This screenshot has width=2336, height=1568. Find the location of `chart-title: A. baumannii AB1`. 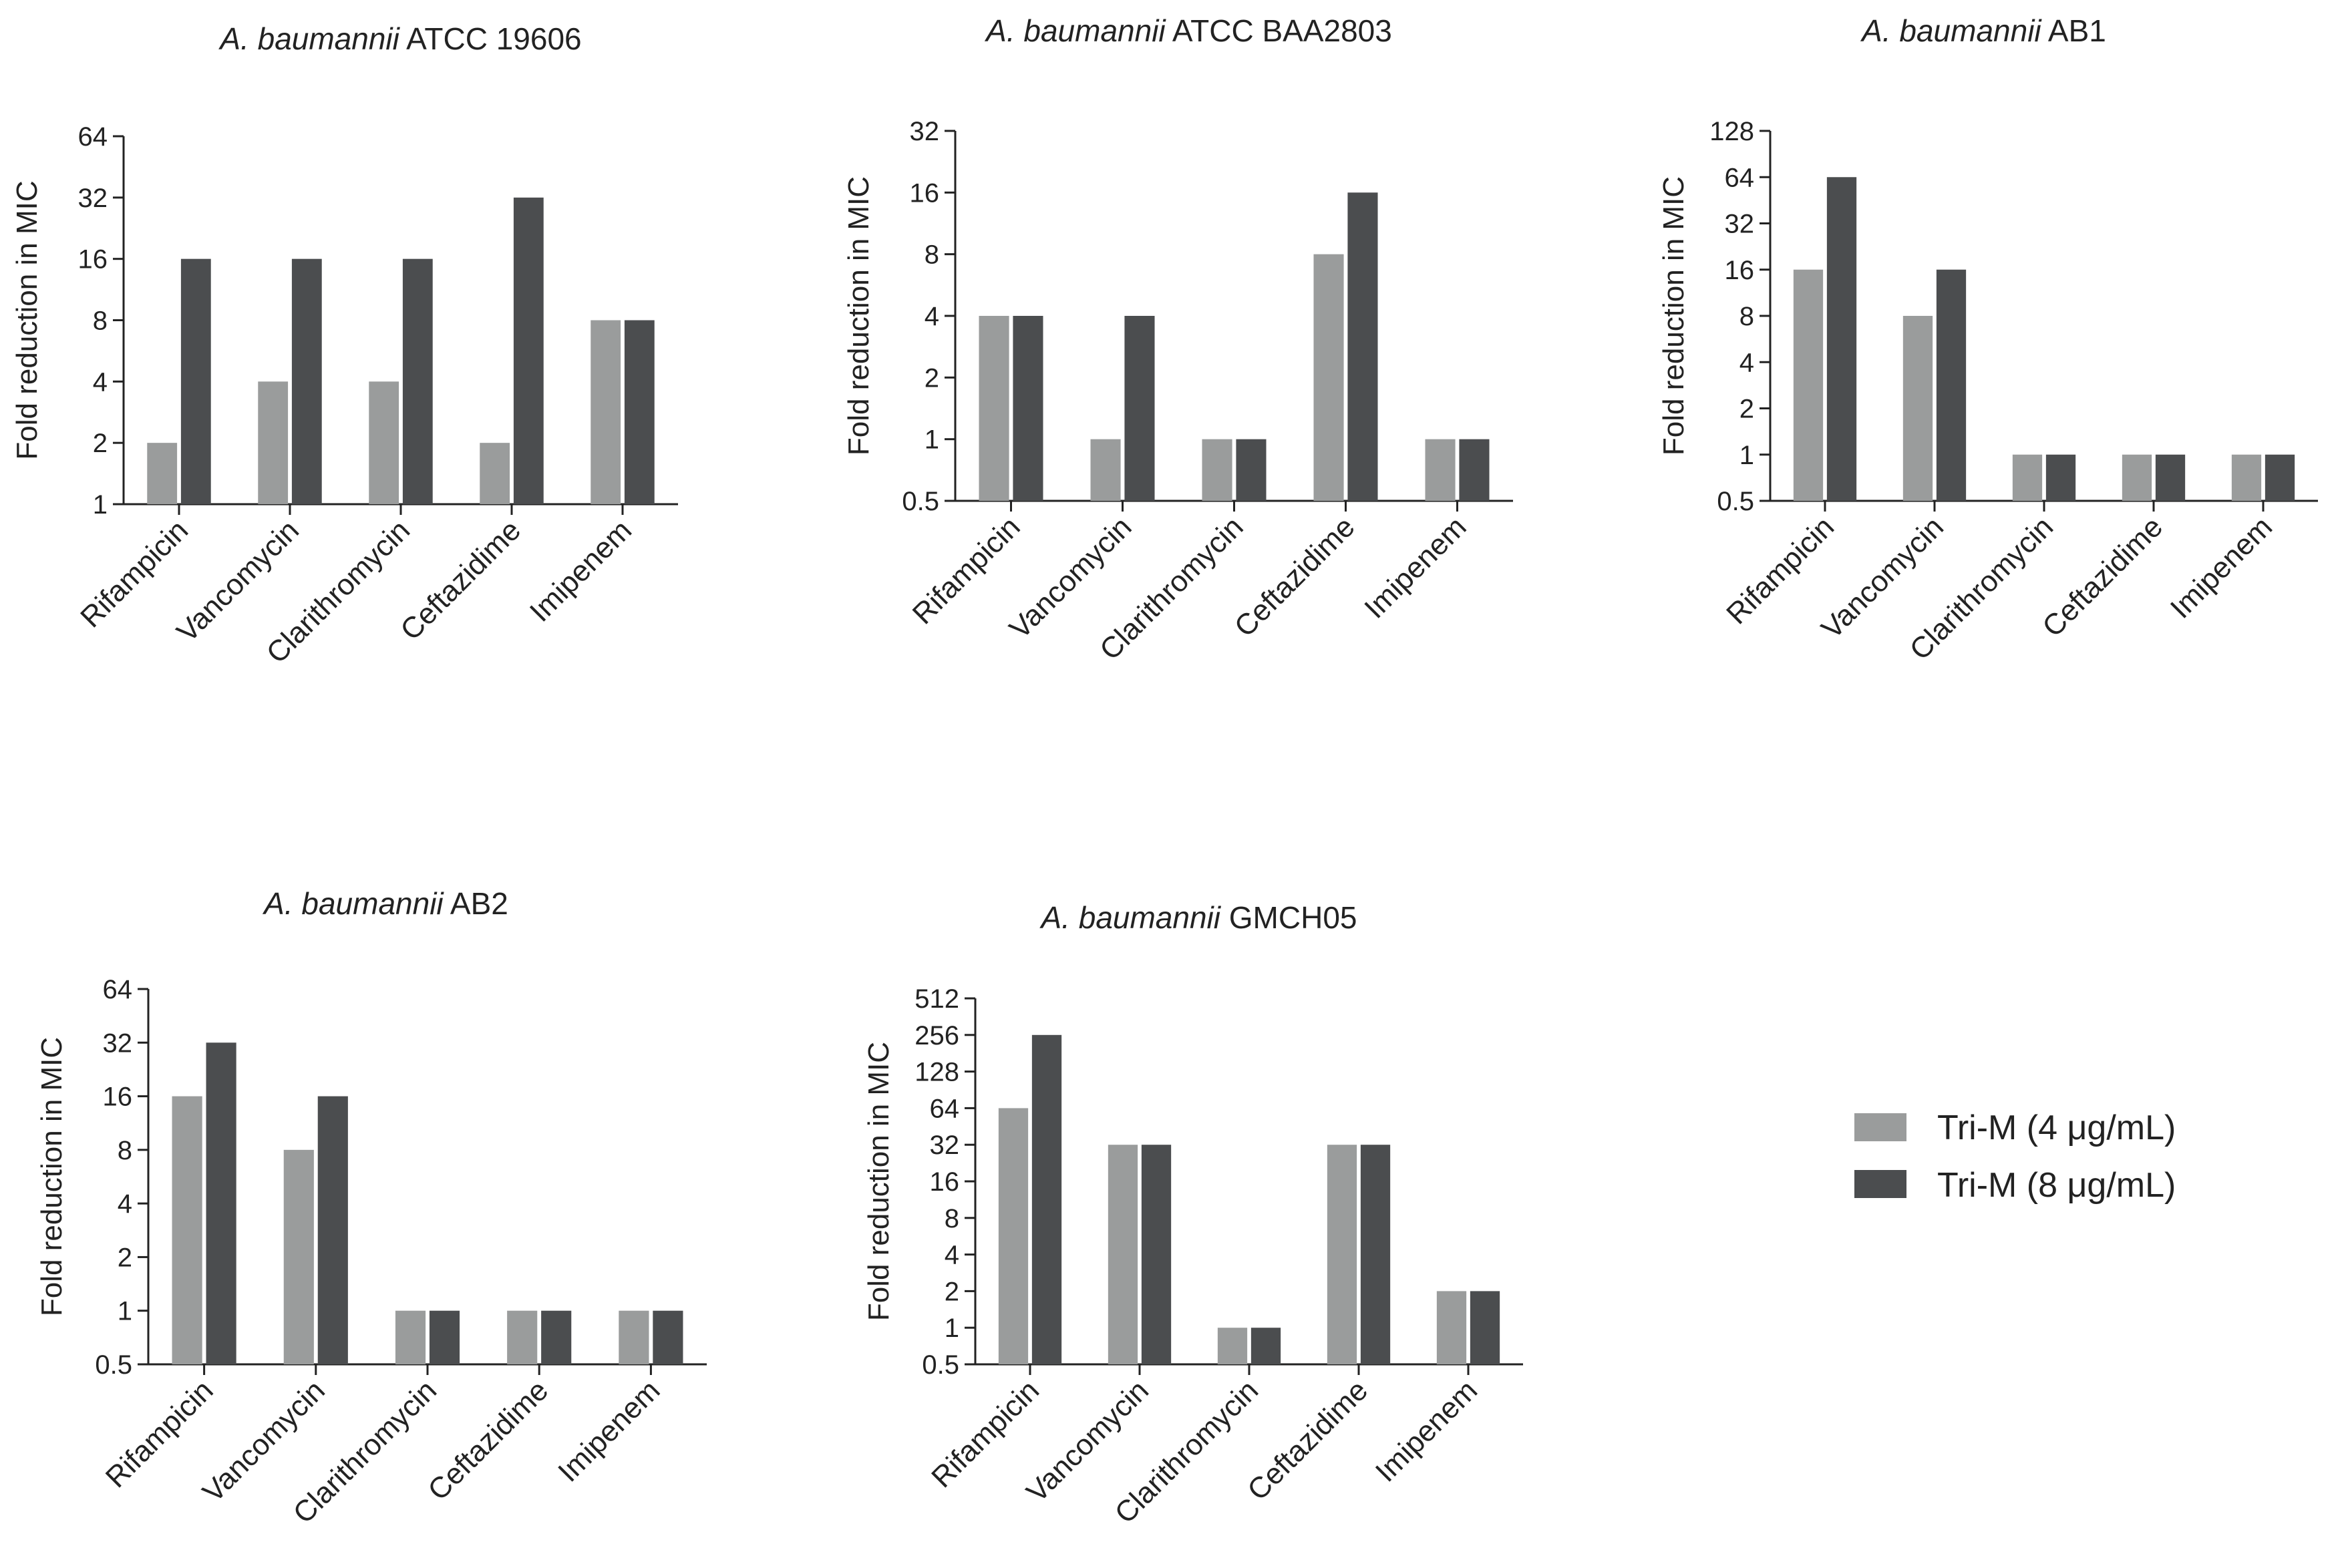

chart-title: A. baumannii AB1 is located at coordinates (1983, 30).